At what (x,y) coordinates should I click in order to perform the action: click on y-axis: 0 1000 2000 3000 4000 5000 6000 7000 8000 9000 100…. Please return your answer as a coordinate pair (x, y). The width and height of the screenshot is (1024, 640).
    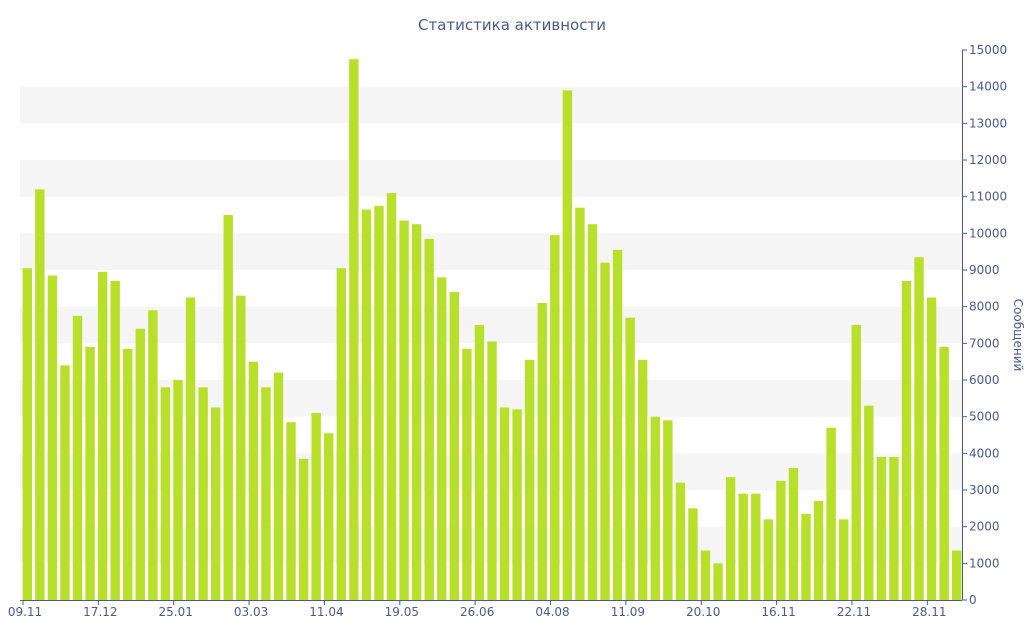
    Looking at the image, I should click on (984, 325).